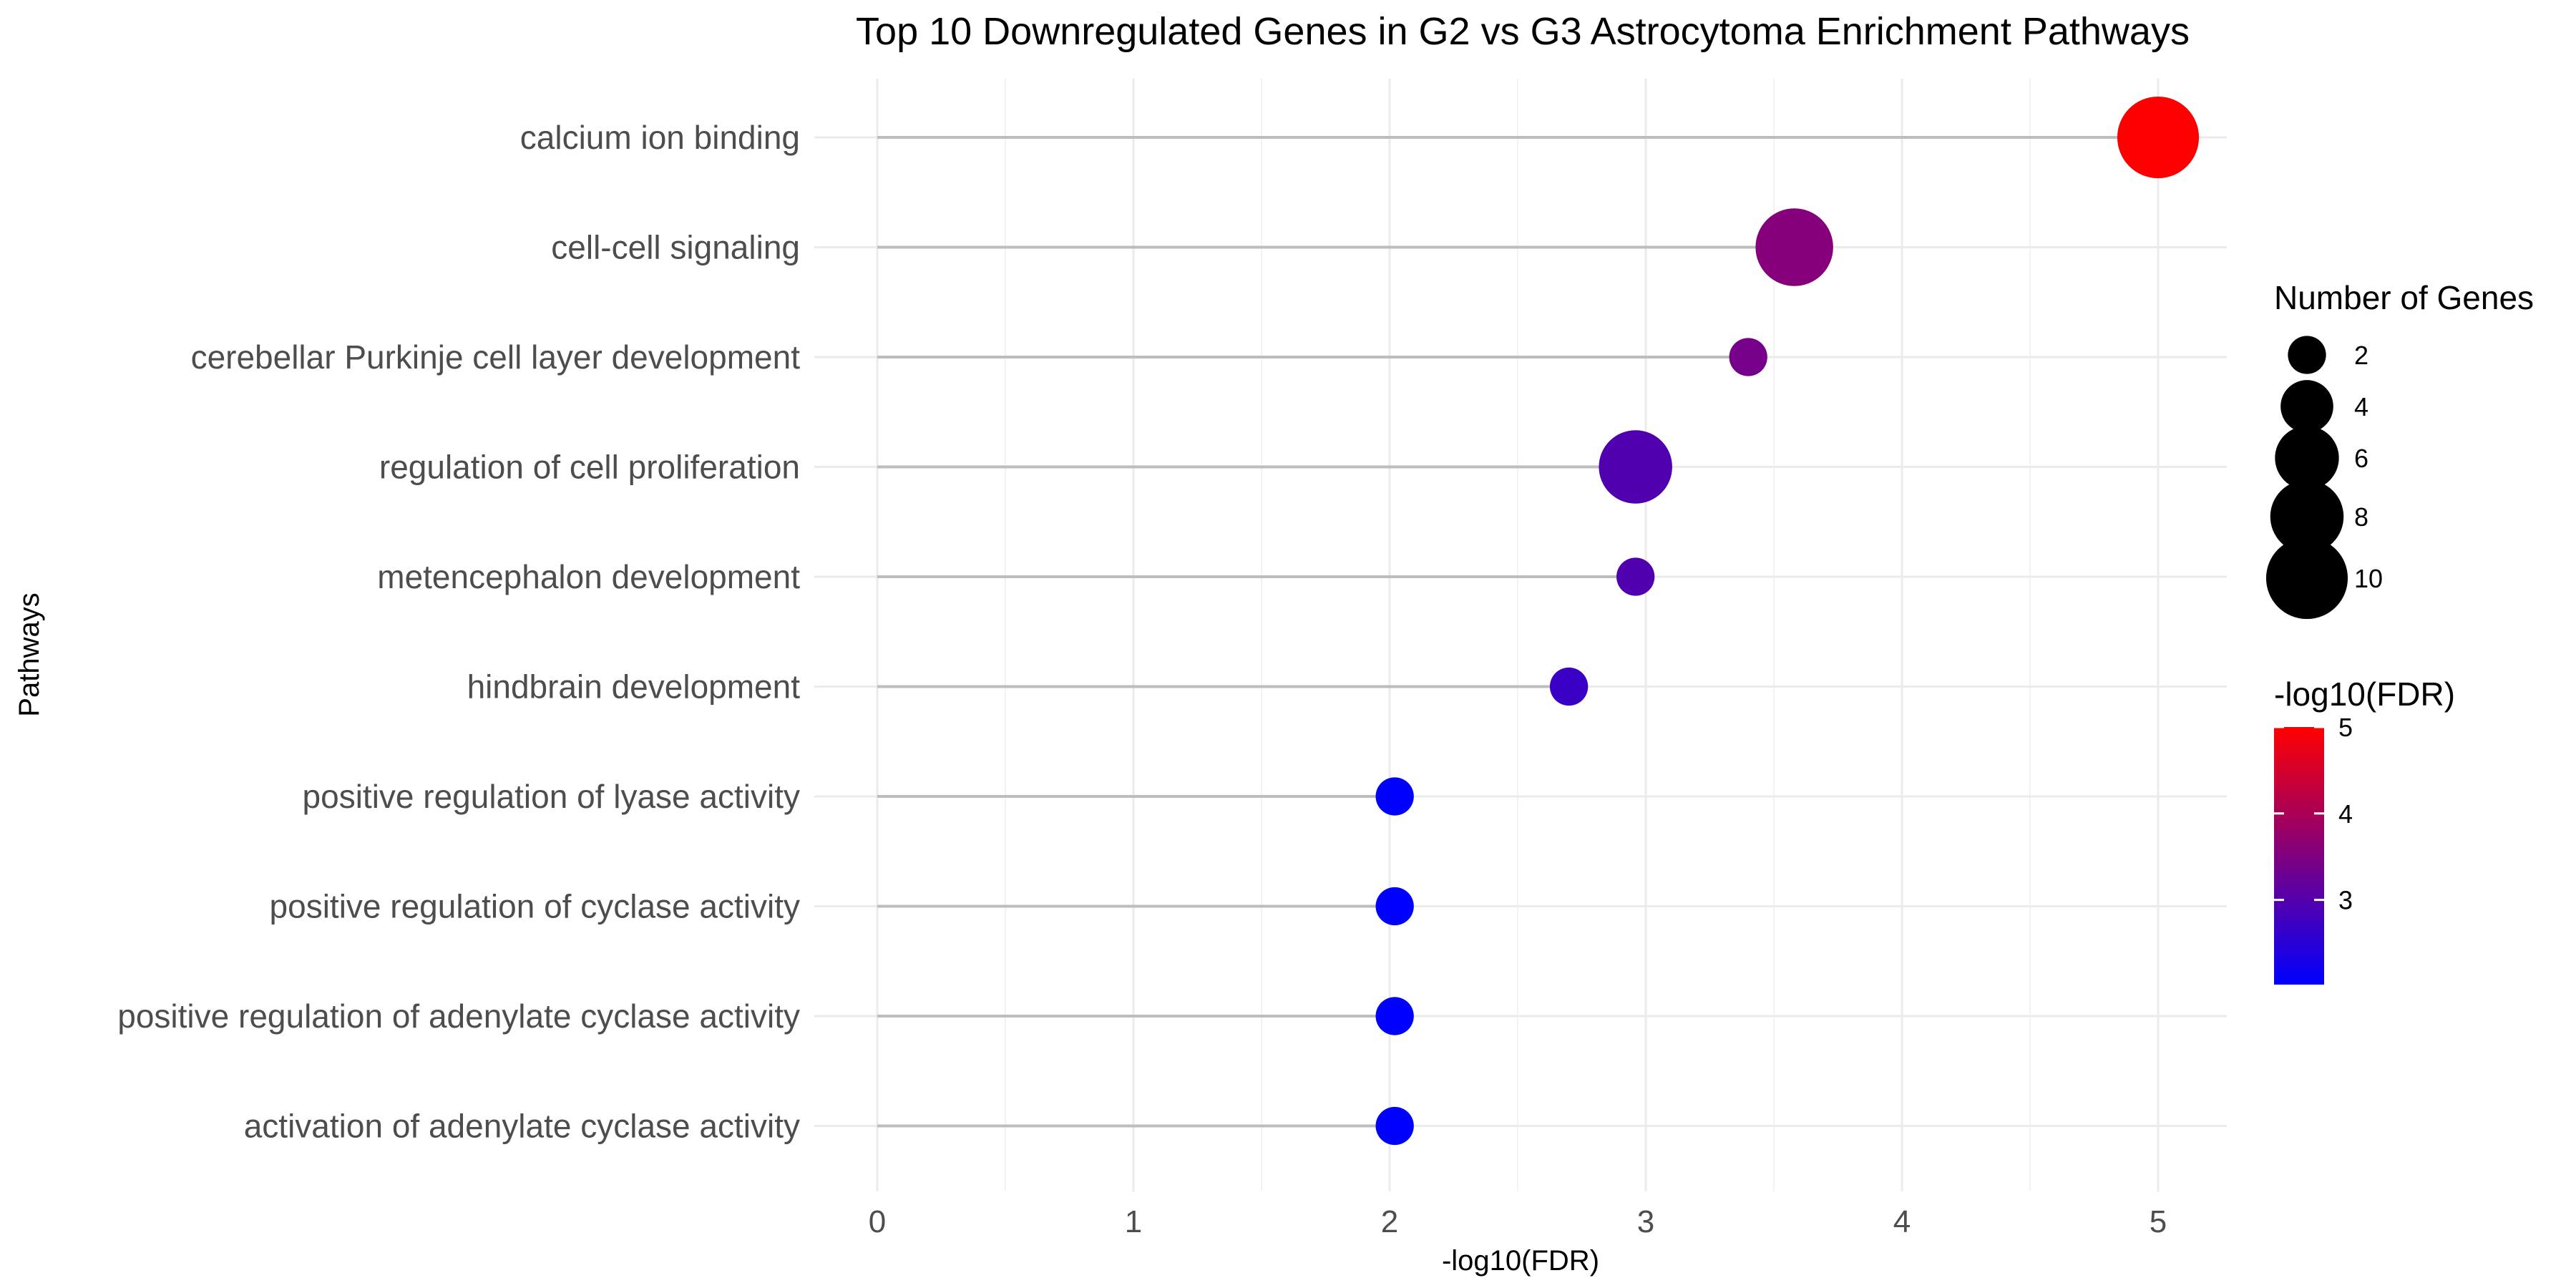 The height and width of the screenshot is (1288, 2576). Describe the element at coordinates (2364, 830) in the screenshot. I see `color-legend: -log10(FDR) 3 4 5` at that location.